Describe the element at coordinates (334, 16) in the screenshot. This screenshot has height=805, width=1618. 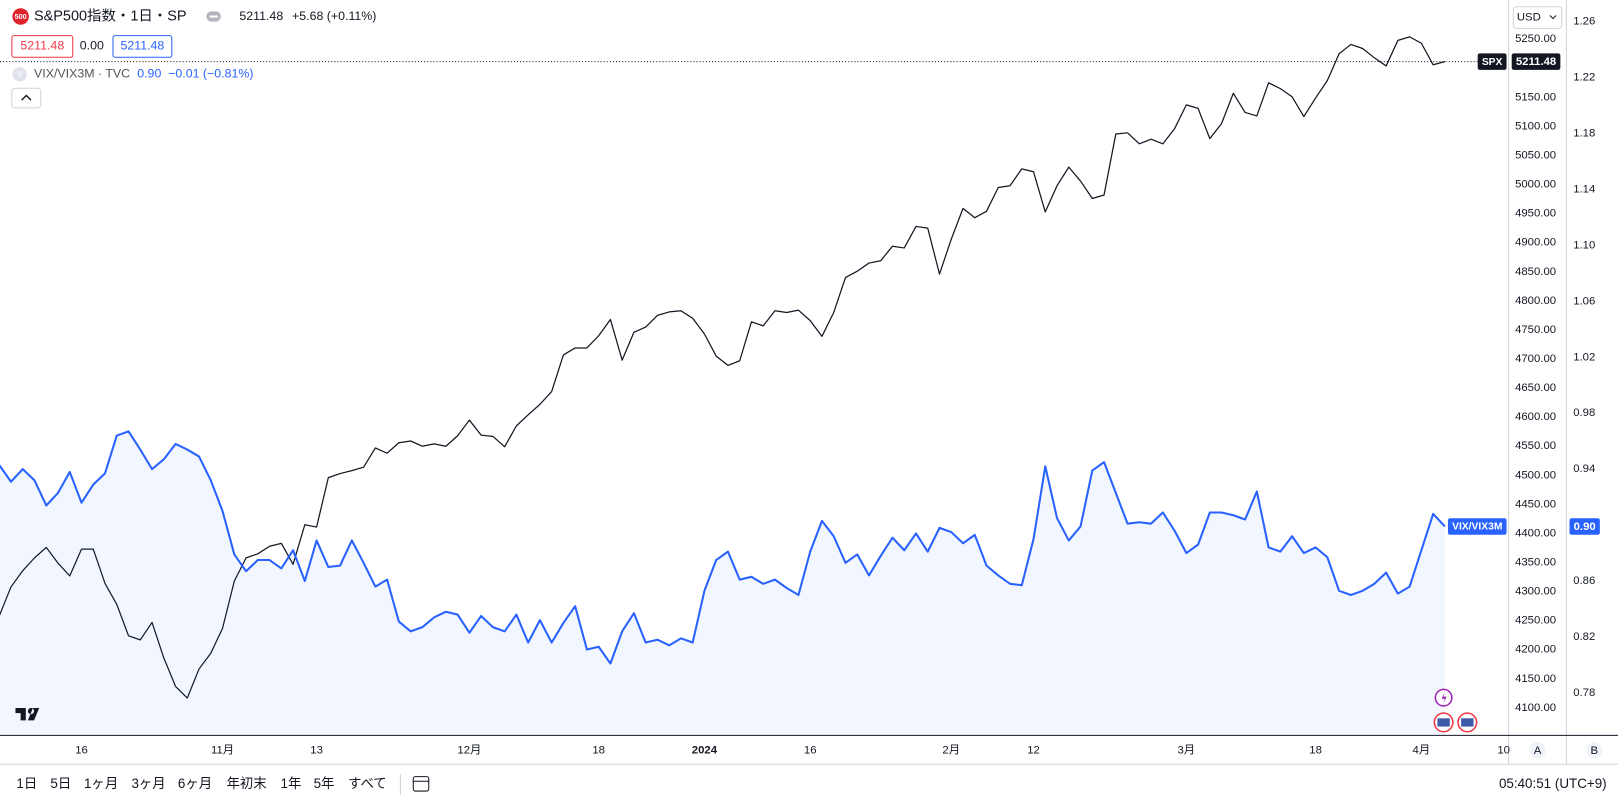
I see `quote-change: +5.68 (+0.11%)` at that location.